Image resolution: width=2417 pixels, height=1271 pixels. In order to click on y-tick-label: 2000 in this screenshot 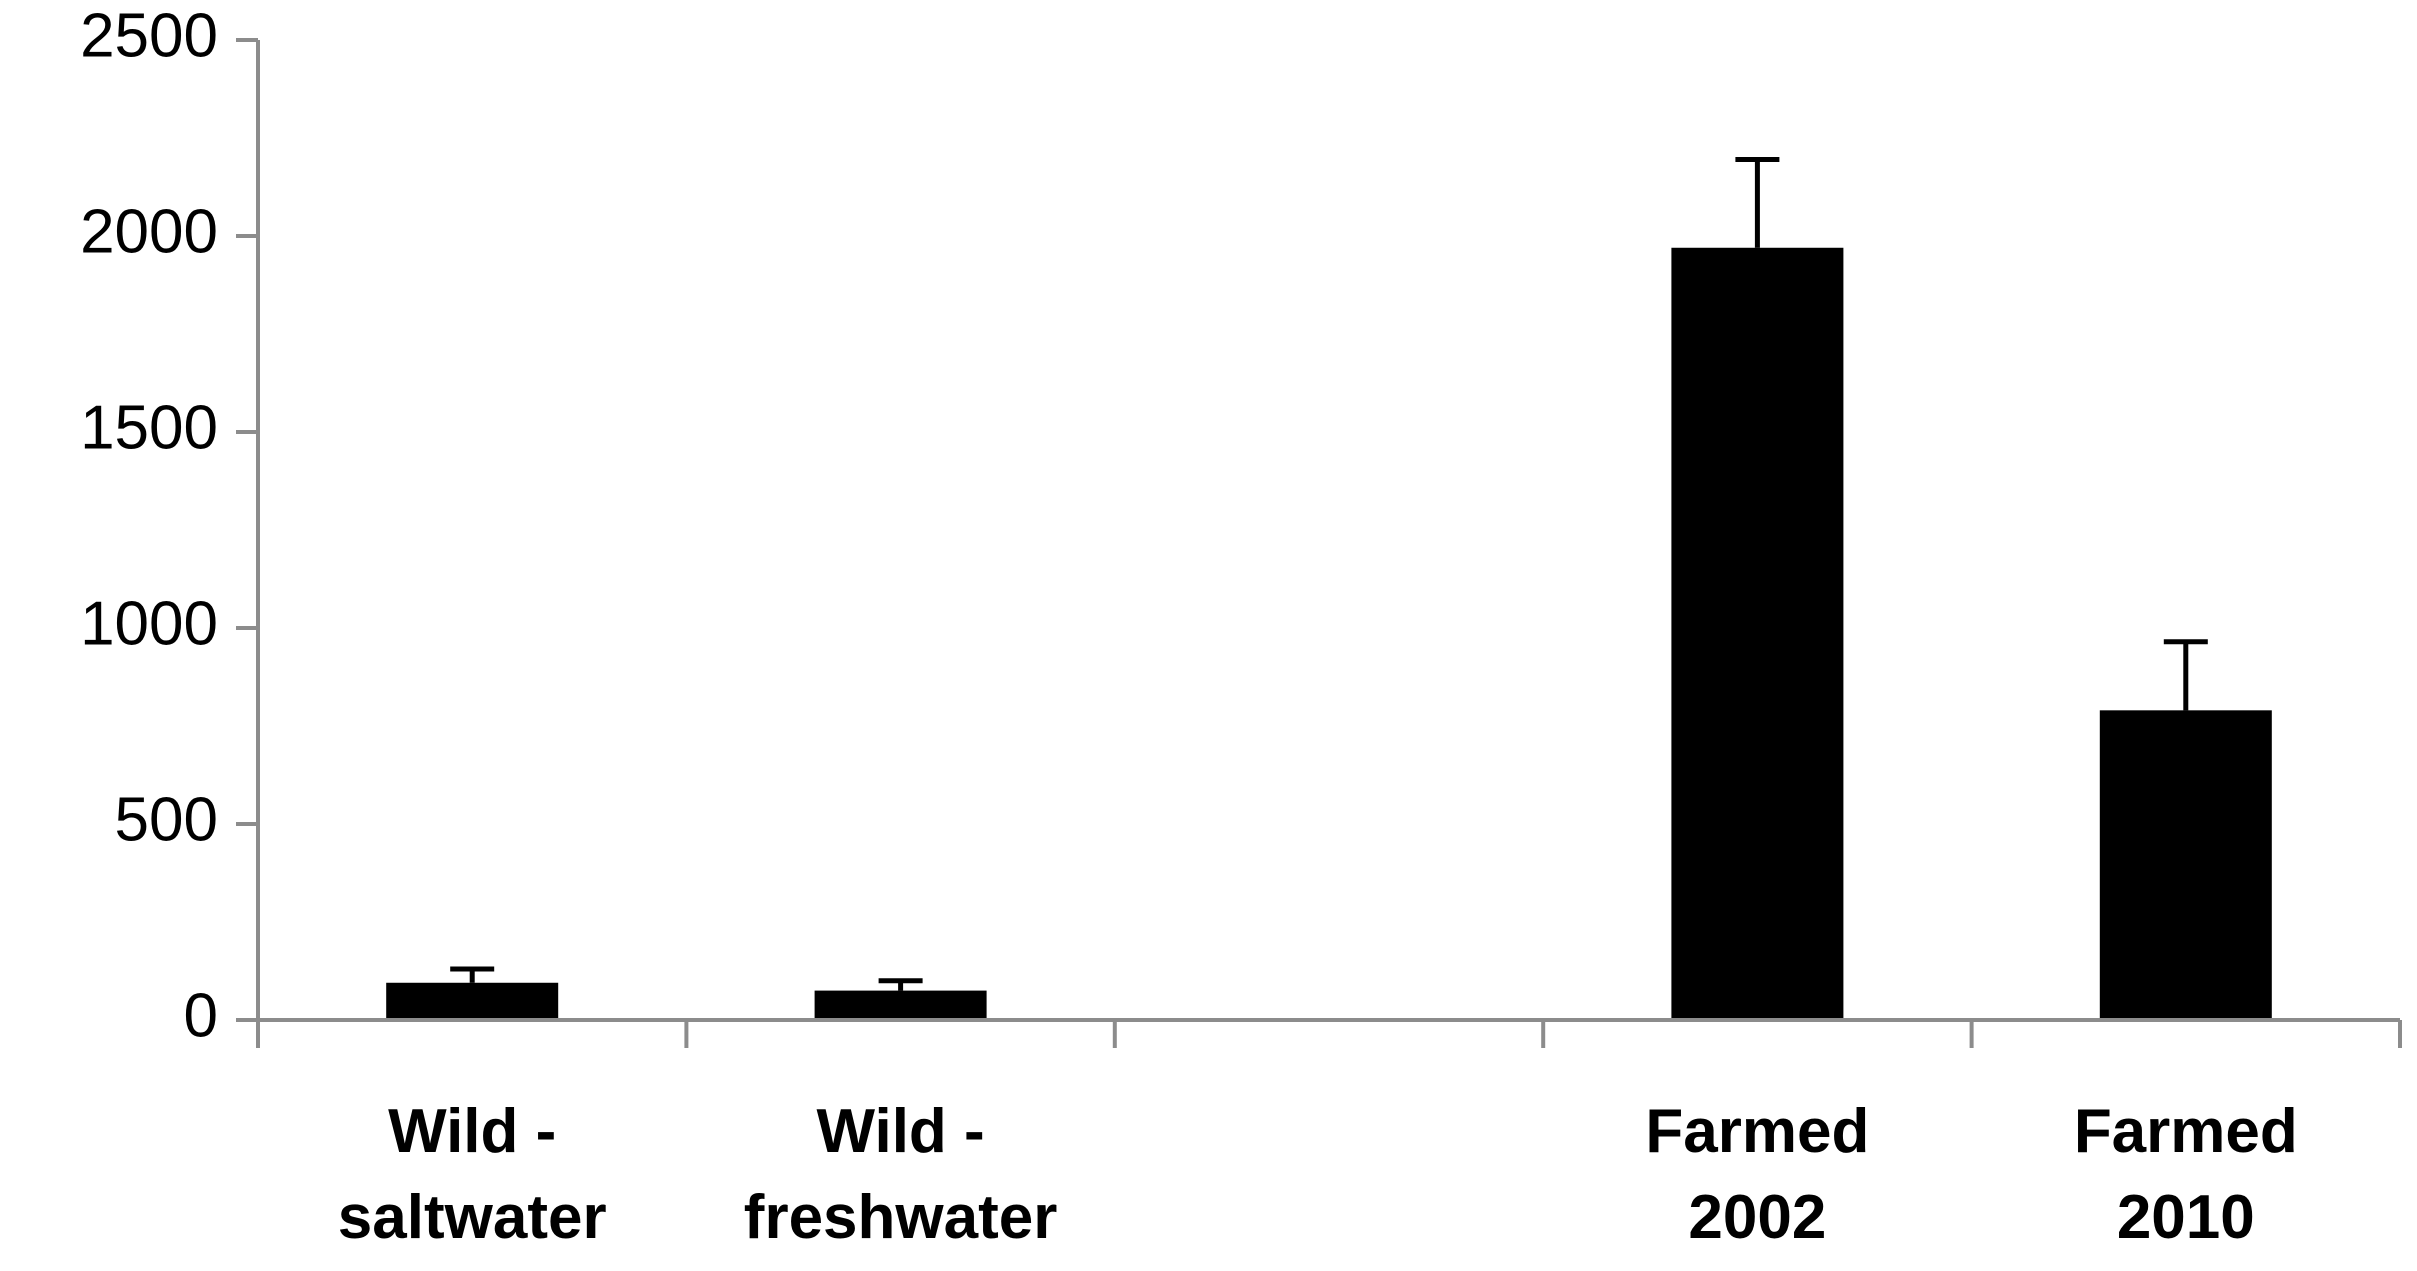, I will do `click(149, 231)`.